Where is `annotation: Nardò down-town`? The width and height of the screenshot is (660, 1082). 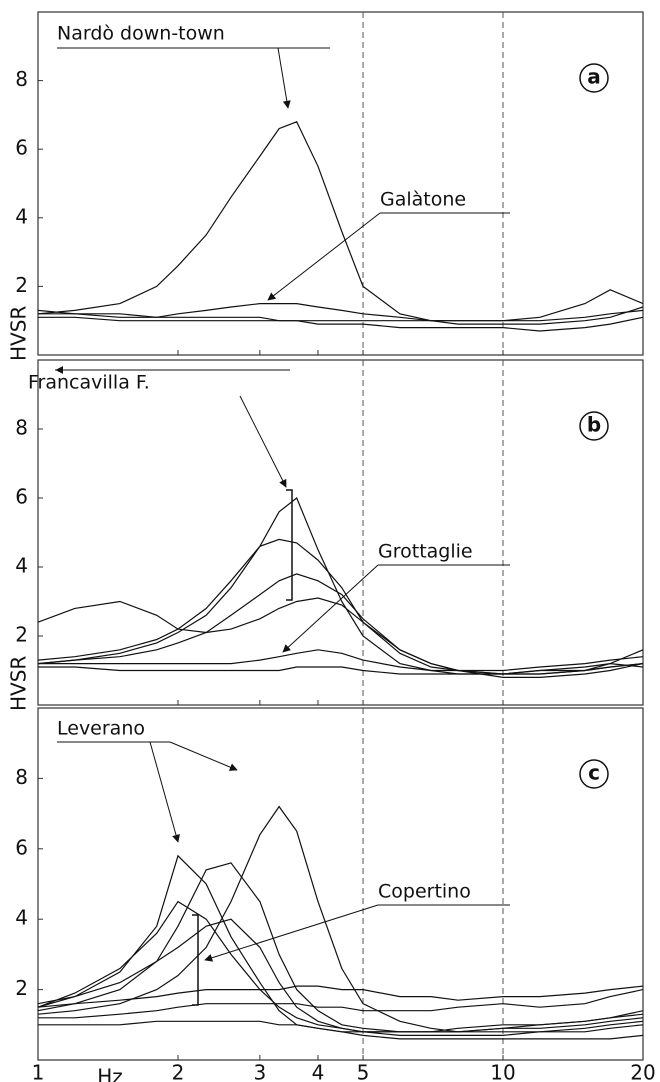 annotation: Nardò down-town is located at coordinates (141, 34).